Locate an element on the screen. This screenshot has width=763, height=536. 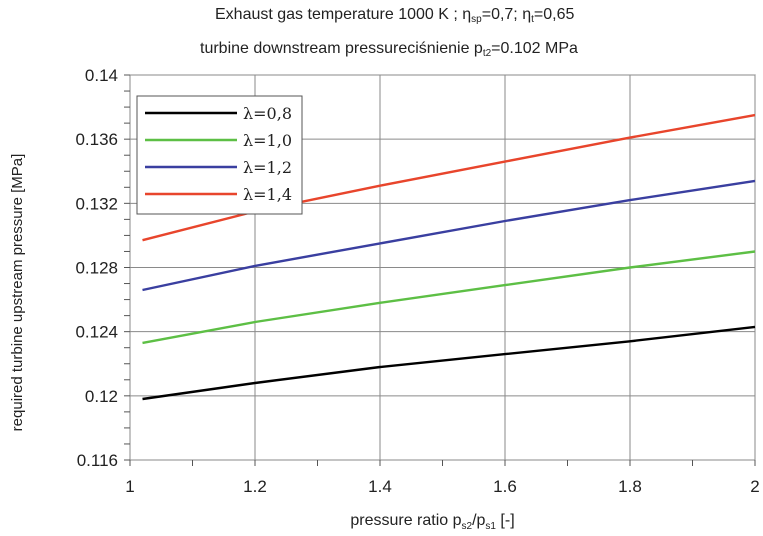
y-tick-label: 0.116 is located at coordinates (97, 460).